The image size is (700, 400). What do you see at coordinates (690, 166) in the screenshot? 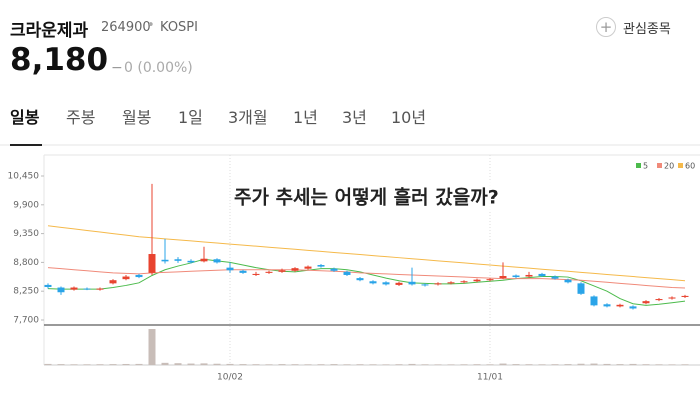
I see `legend-label: 60` at bounding box center [690, 166].